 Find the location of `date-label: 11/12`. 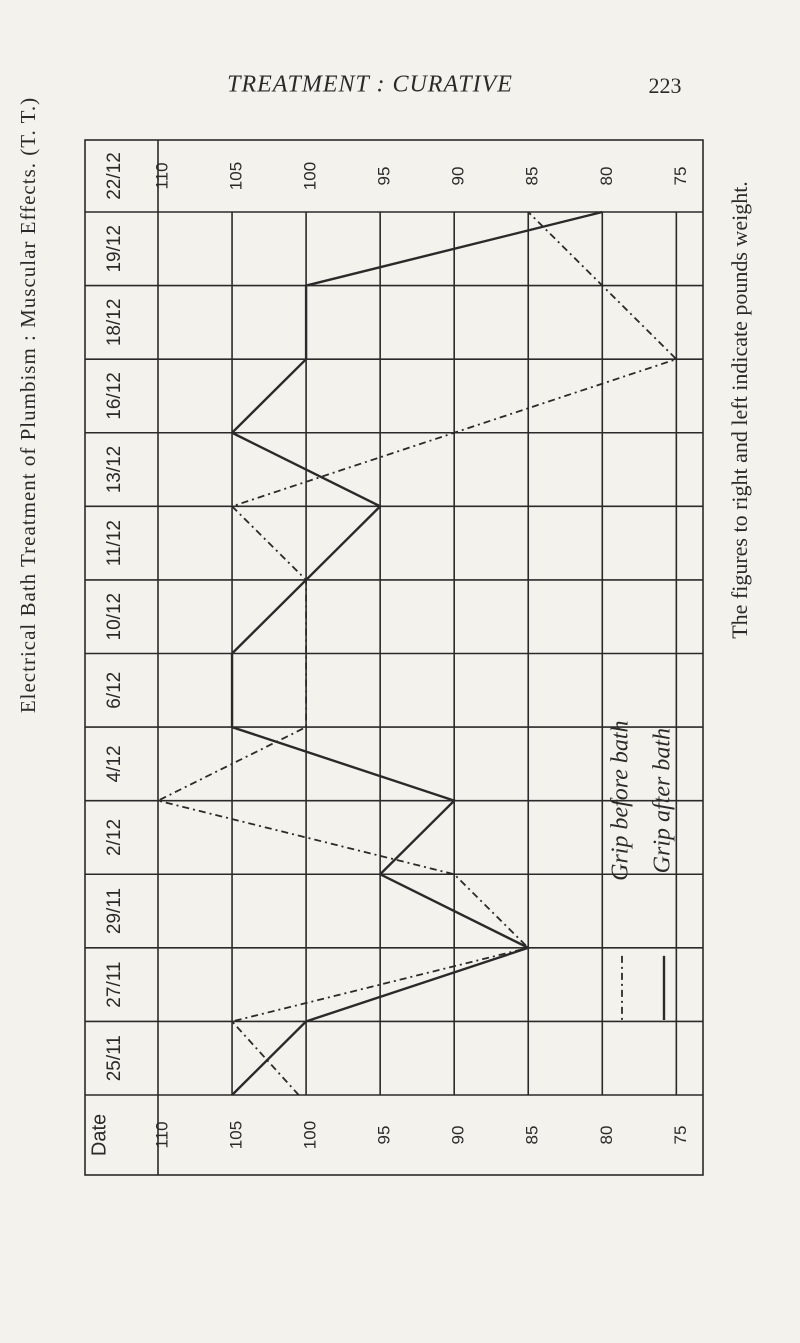

date-label: 11/12 is located at coordinates (114, 543).